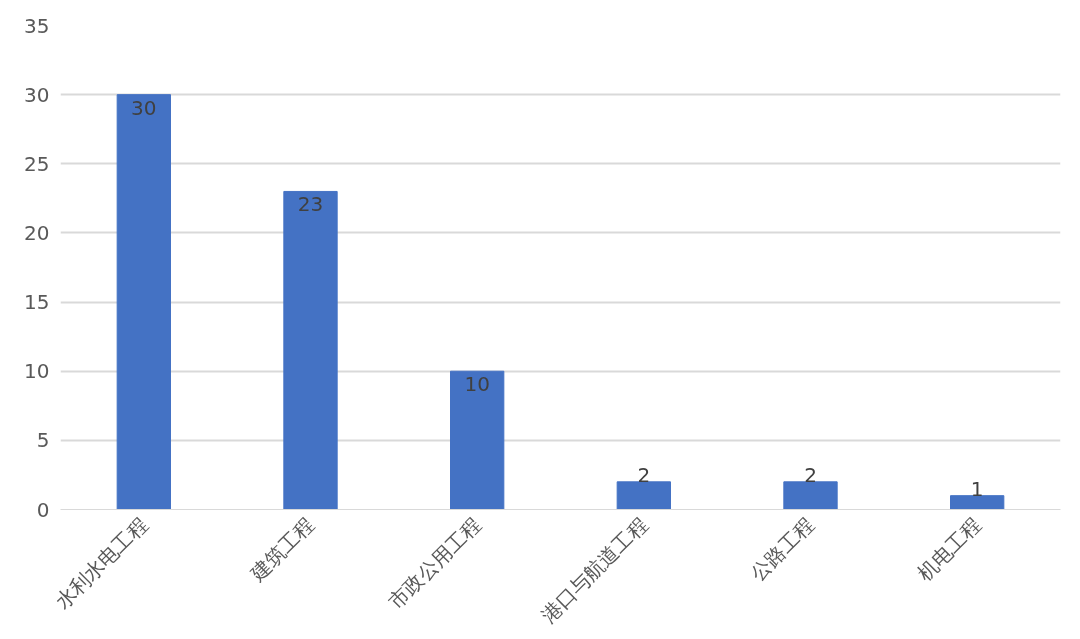  I want to click on y-tick-label: 0, so click(43, 509).